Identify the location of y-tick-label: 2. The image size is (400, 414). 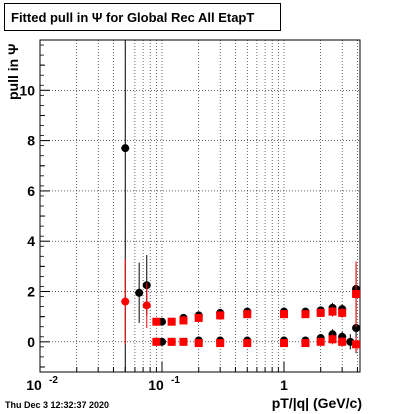
(31, 292).